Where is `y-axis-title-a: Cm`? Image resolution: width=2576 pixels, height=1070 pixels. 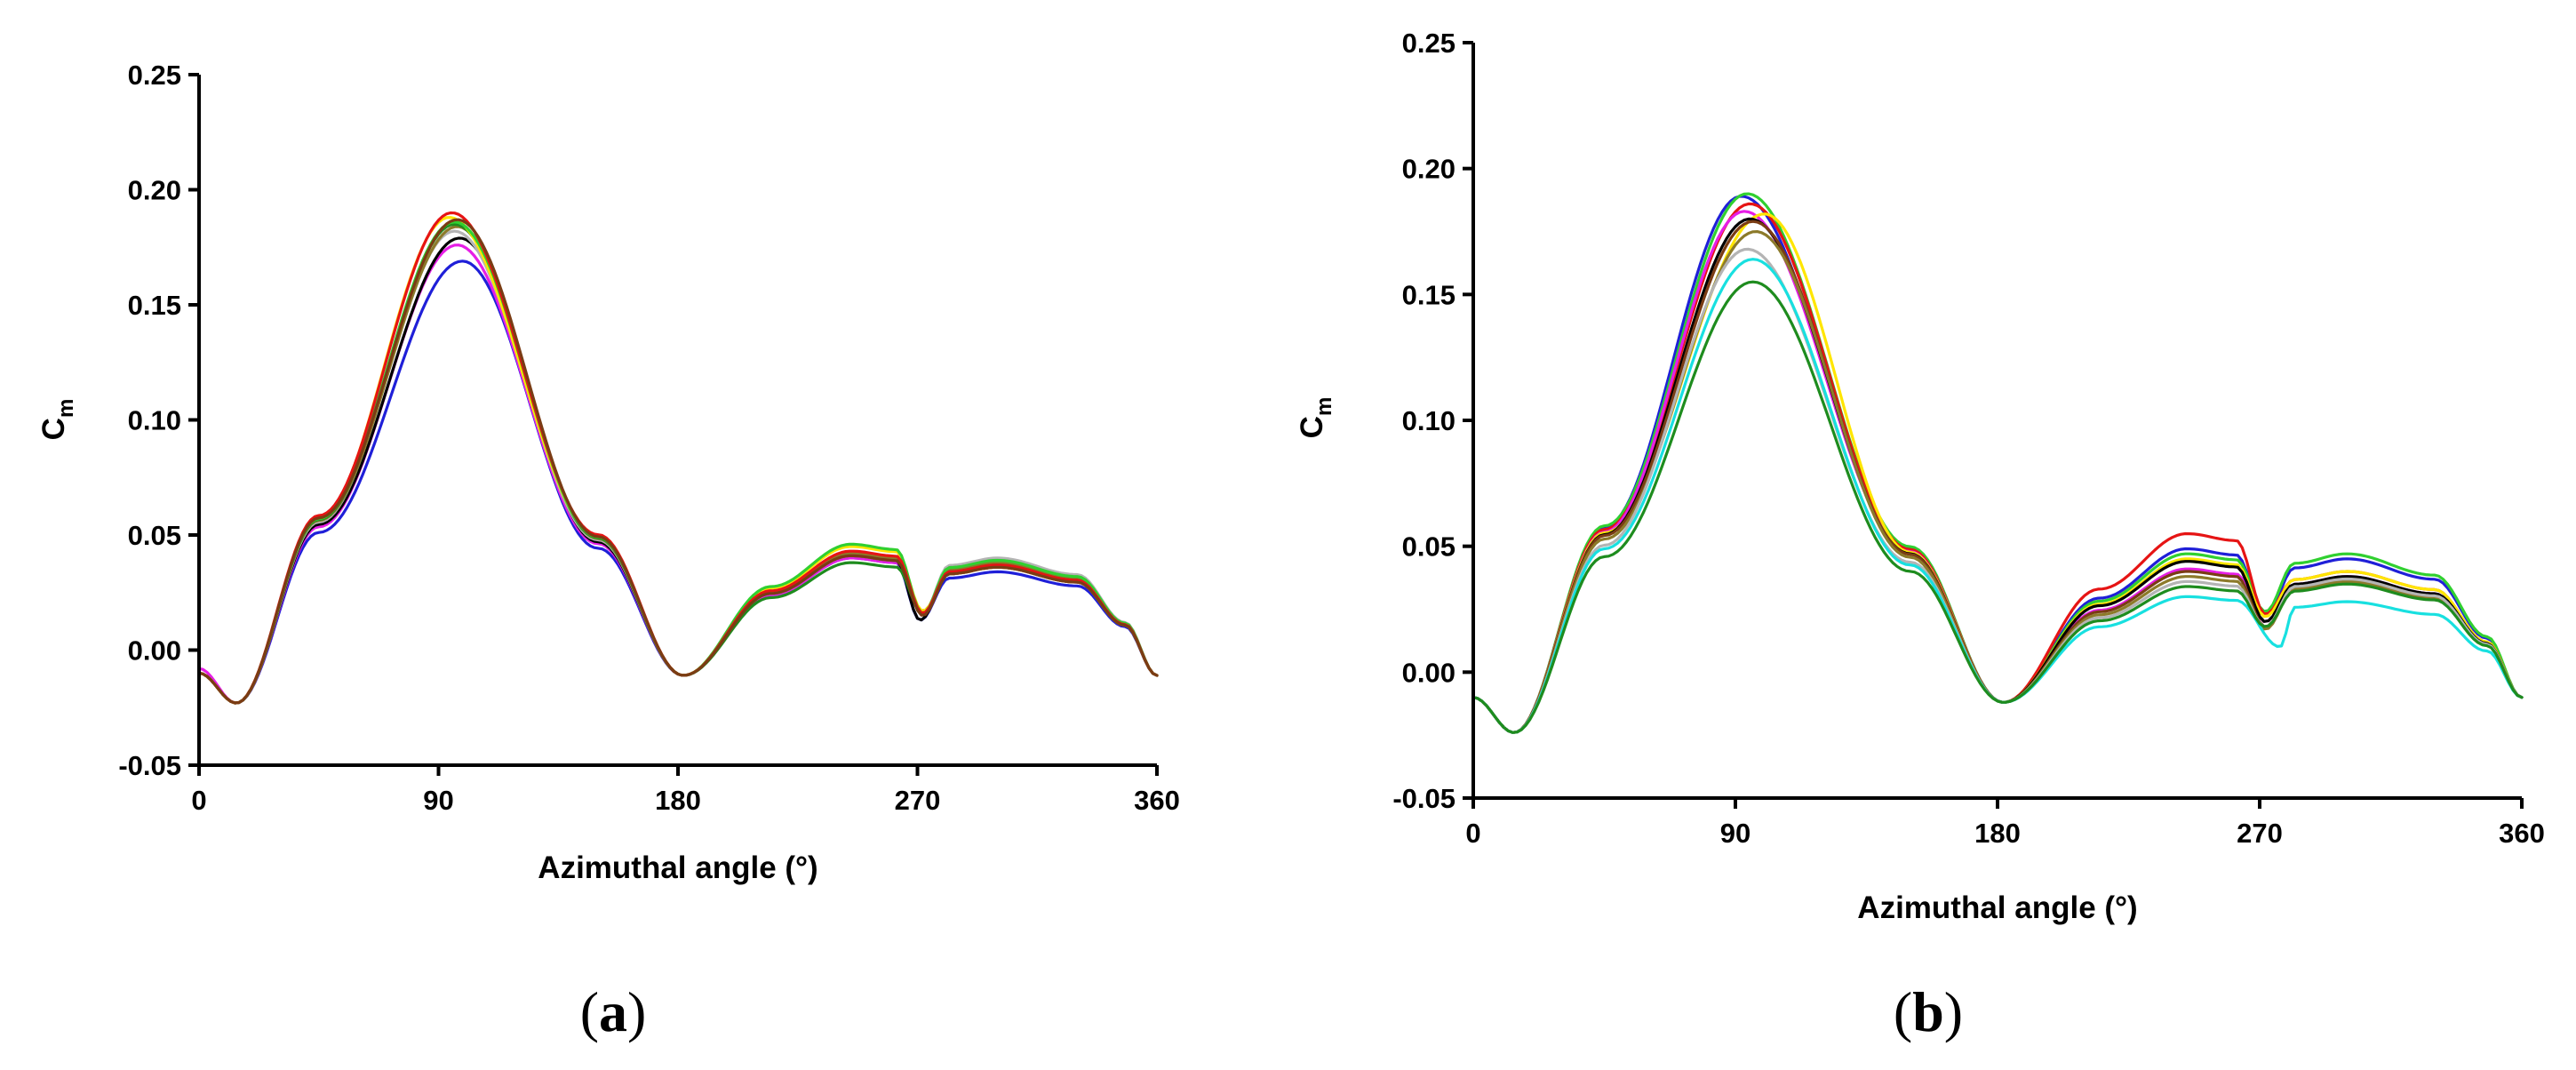 y-axis-title-a: Cm is located at coordinates (57, 420).